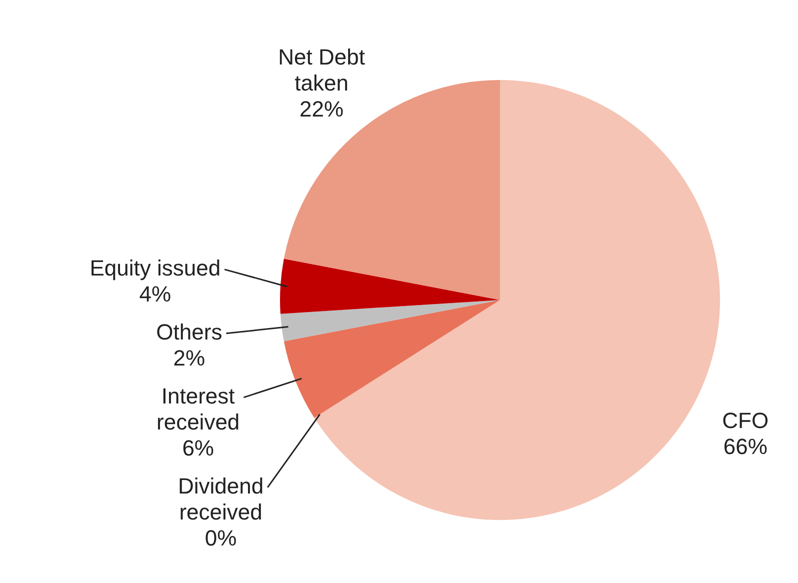  I want to click on data-label: 66%, so click(745, 446).